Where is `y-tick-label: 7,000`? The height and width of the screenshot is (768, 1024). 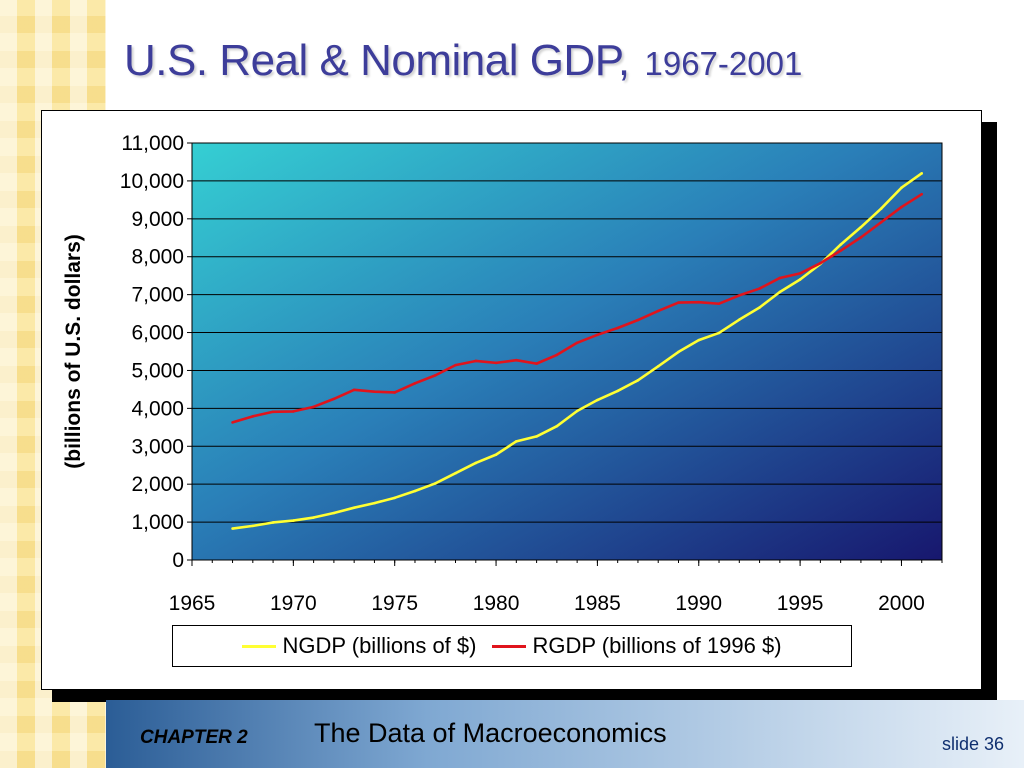 y-tick-label: 7,000 is located at coordinates (157, 295).